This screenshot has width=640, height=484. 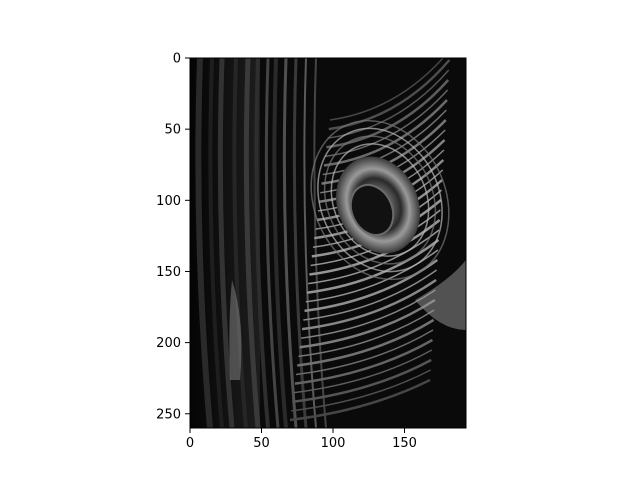 I want to click on y-tick-label: 50, so click(x=172, y=130).